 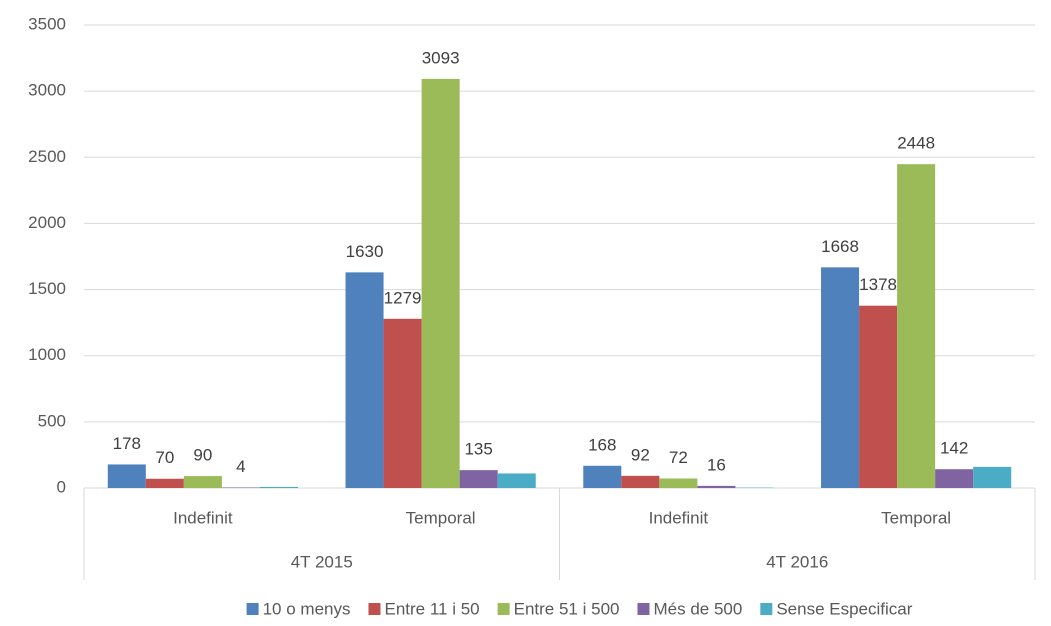 What do you see at coordinates (916, 143) in the screenshot?
I see `data-label: 2448` at bounding box center [916, 143].